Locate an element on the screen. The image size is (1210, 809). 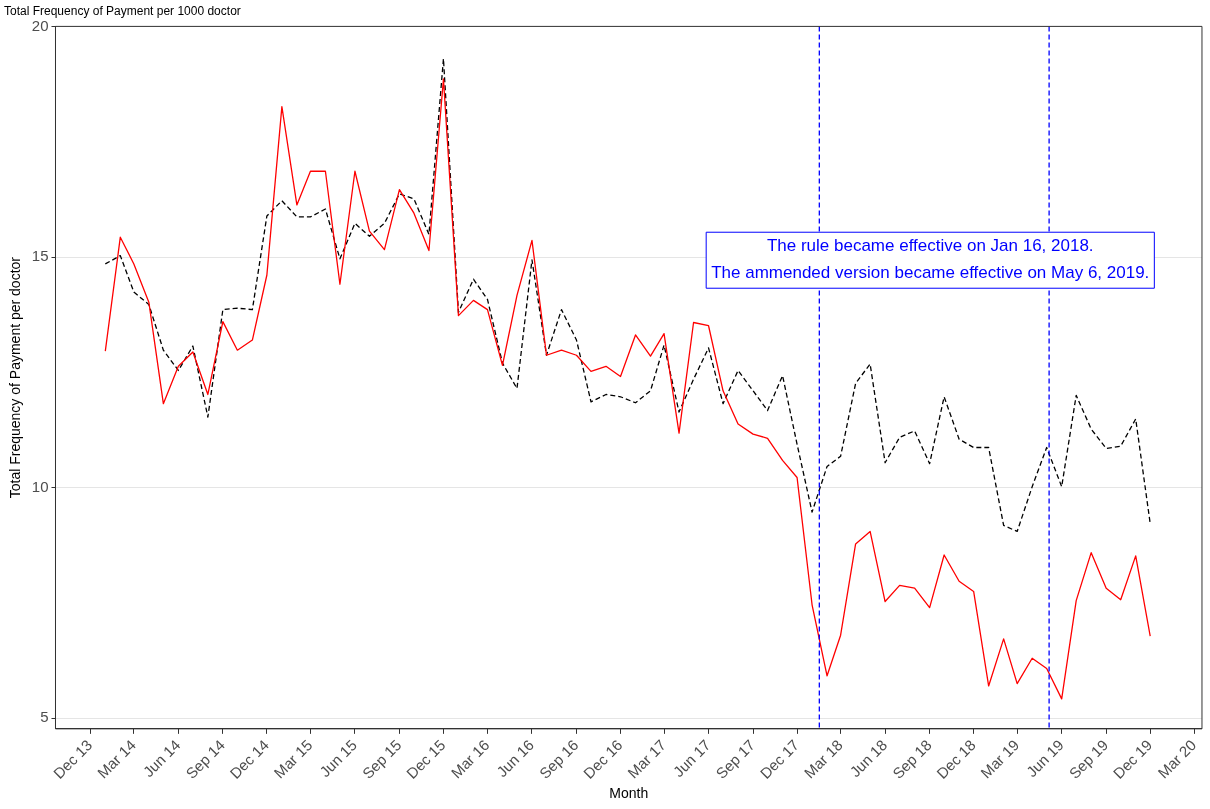
y-tick-label: 5 is located at coordinates (44, 717).